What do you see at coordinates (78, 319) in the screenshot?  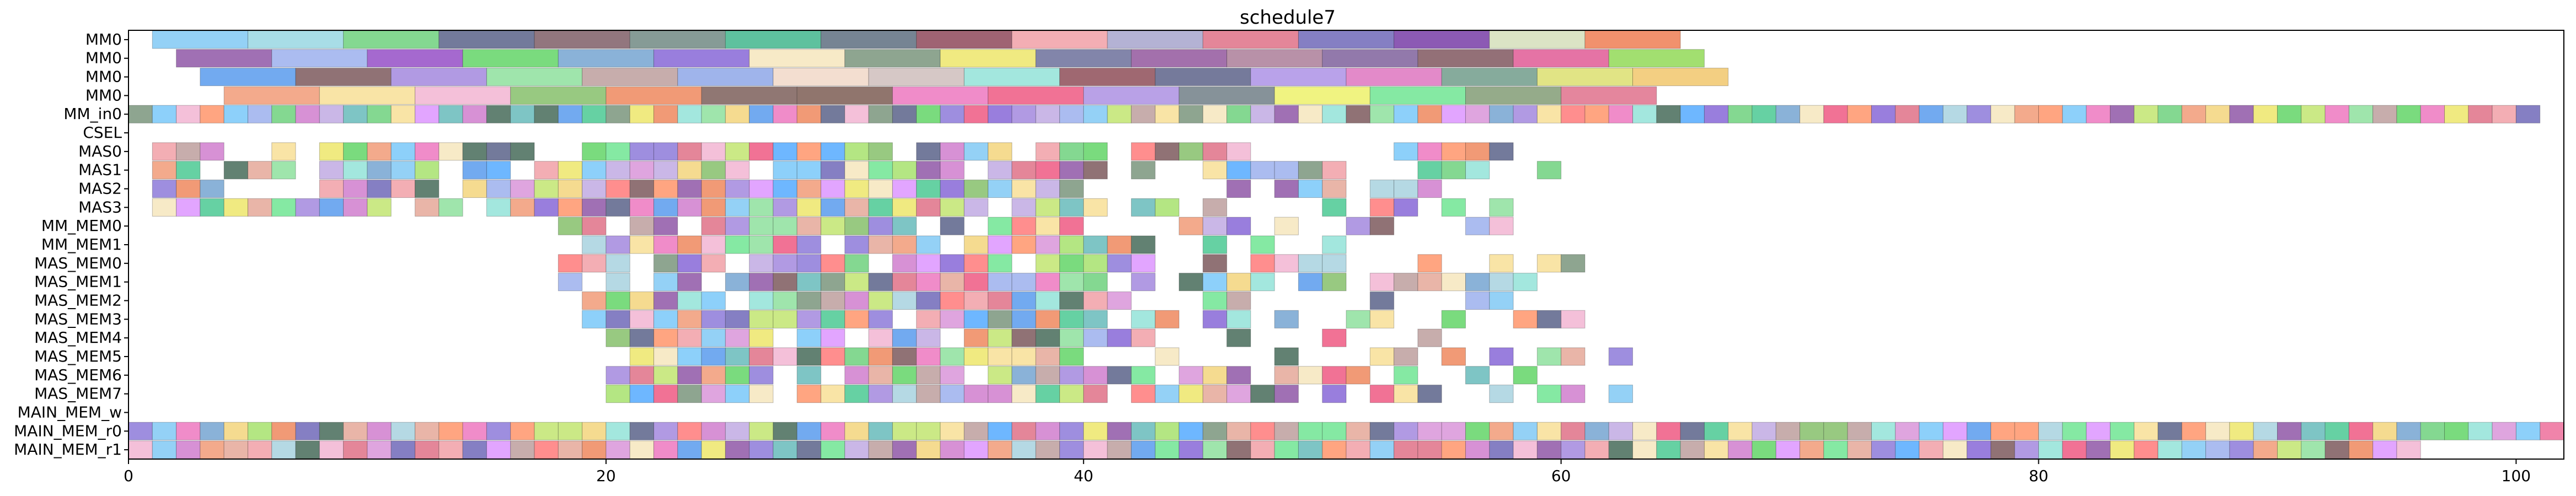 I see `y-tick-label: MAS_MEM3` at bounding box center [78, 319].